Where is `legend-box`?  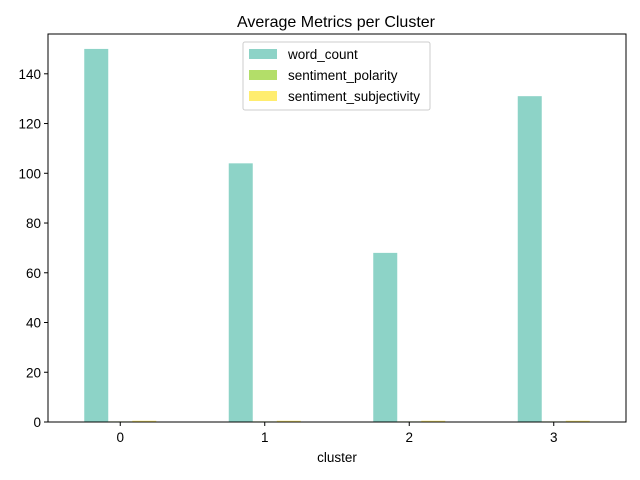
legend-box is located at coordinates (336, 76).